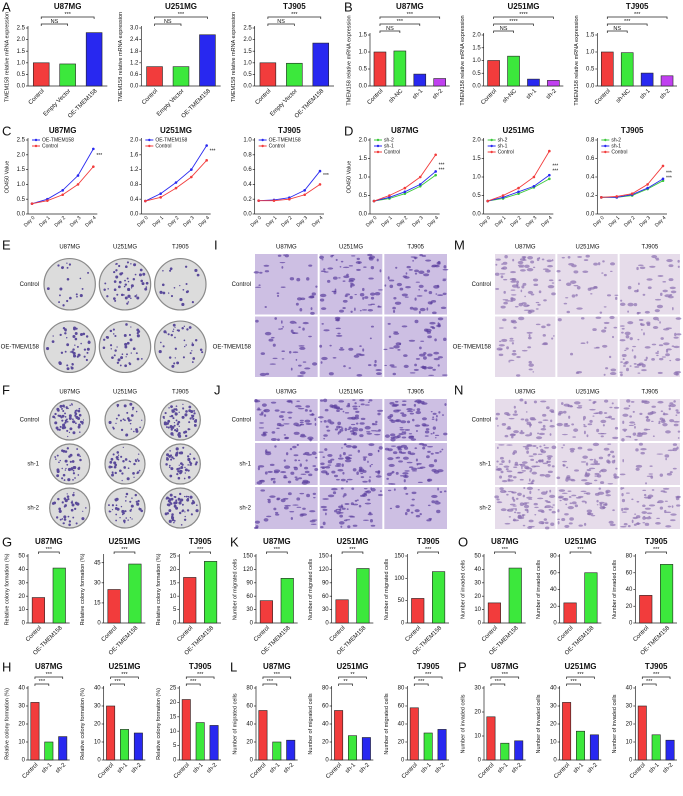  I want to click on x-tick-label: sh-2, so click(668, 768).